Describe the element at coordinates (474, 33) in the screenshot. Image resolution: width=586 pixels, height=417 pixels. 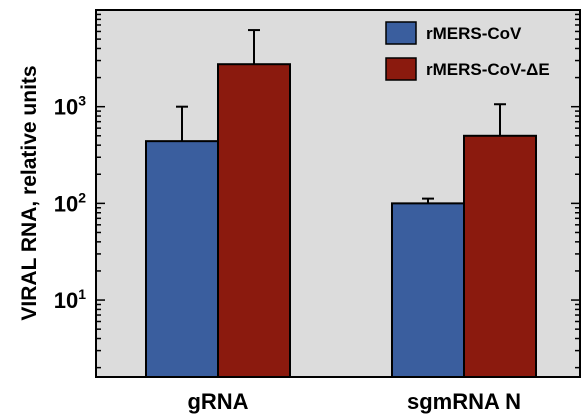
I see `legend-label: rMERS-CoV` at that location.